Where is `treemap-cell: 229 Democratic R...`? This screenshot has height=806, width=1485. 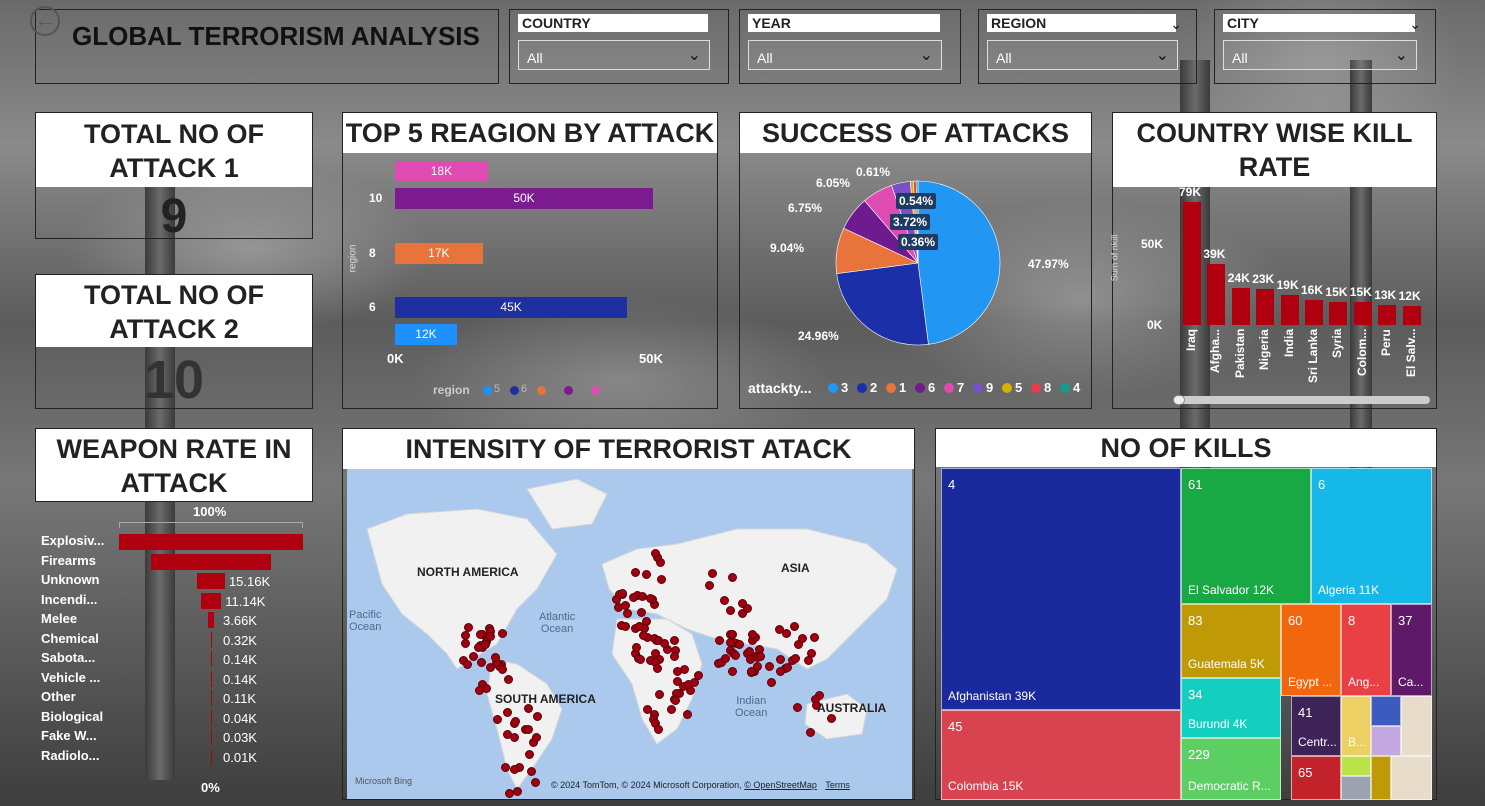
treemap-cell: 229 Democratic R... is located at coordinates (1231, 769).